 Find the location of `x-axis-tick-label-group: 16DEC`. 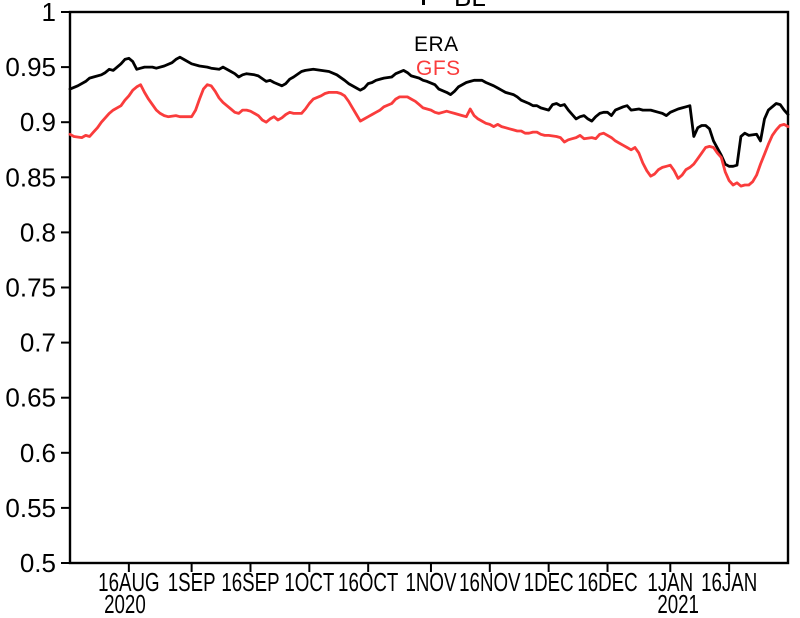

x-axis-tick-label-group: 16DEC is located at coordinates (607, 582).